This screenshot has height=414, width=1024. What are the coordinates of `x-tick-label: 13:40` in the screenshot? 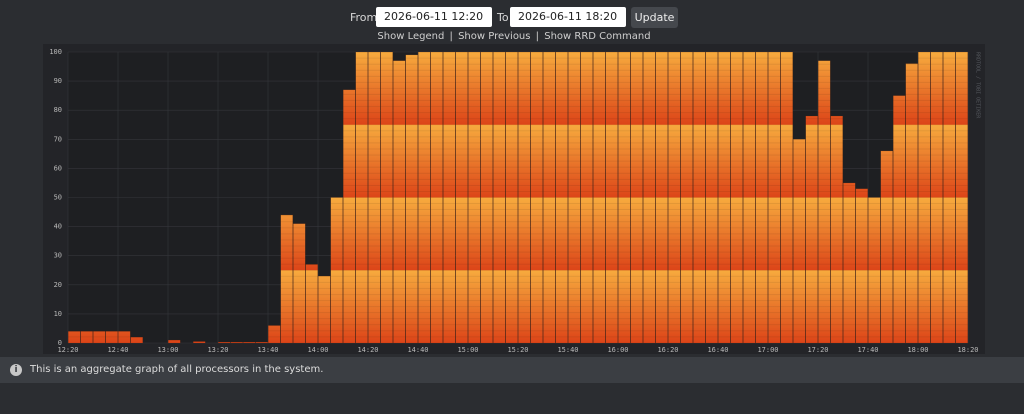 It's located at (267, 350).